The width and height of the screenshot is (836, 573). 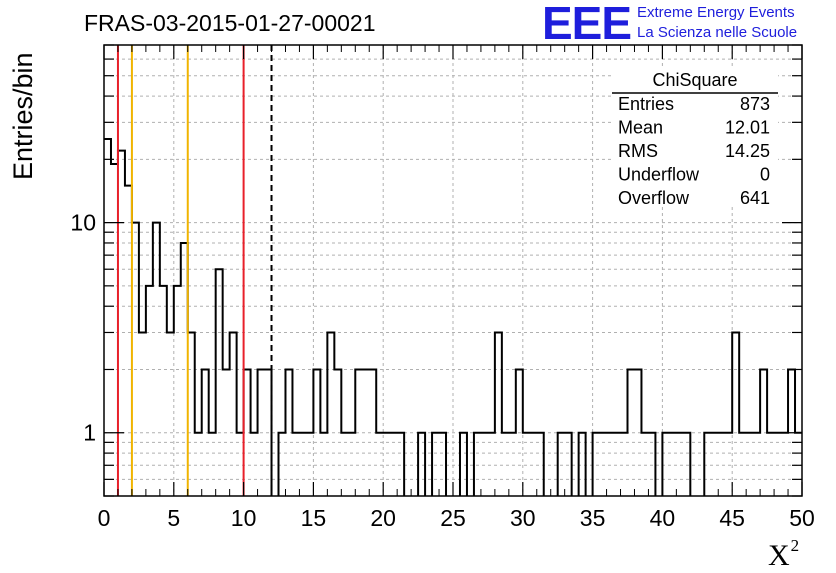 What do you see at coordinates (717, 32) in the screenshot?
I see `logo-line-2: La Scienza nelle Scuole` at bounding box center [717, 32].